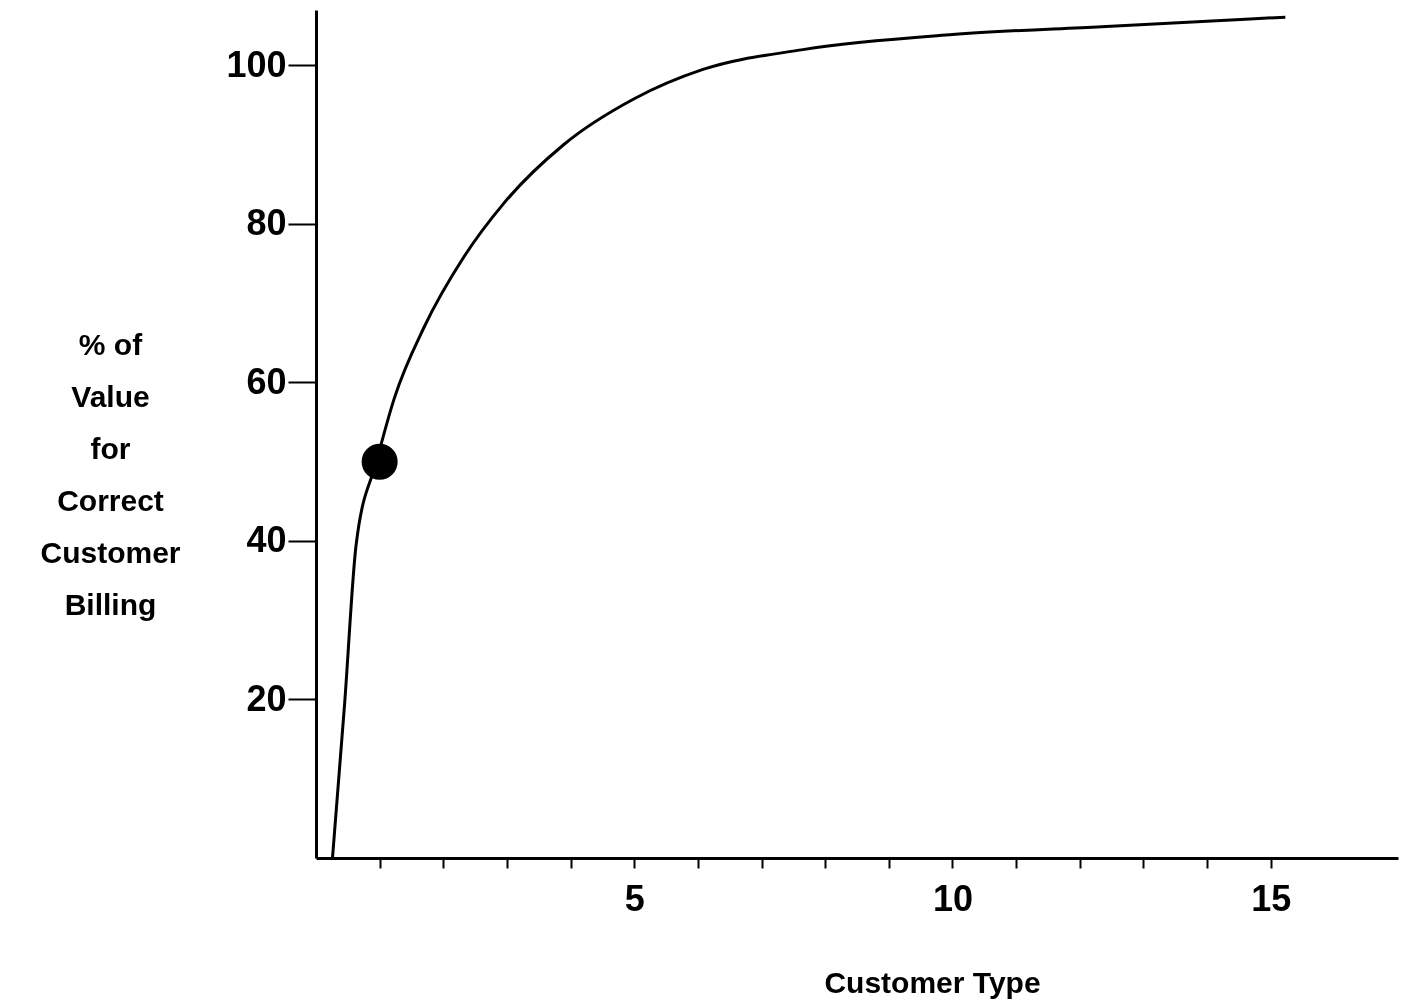 The height and width of the screenshot is (1007, 1402). What do you see at coordinates (266, 381) in the screenshot?
I see `y-tick-label: 60` at bounding box center [266, 381].